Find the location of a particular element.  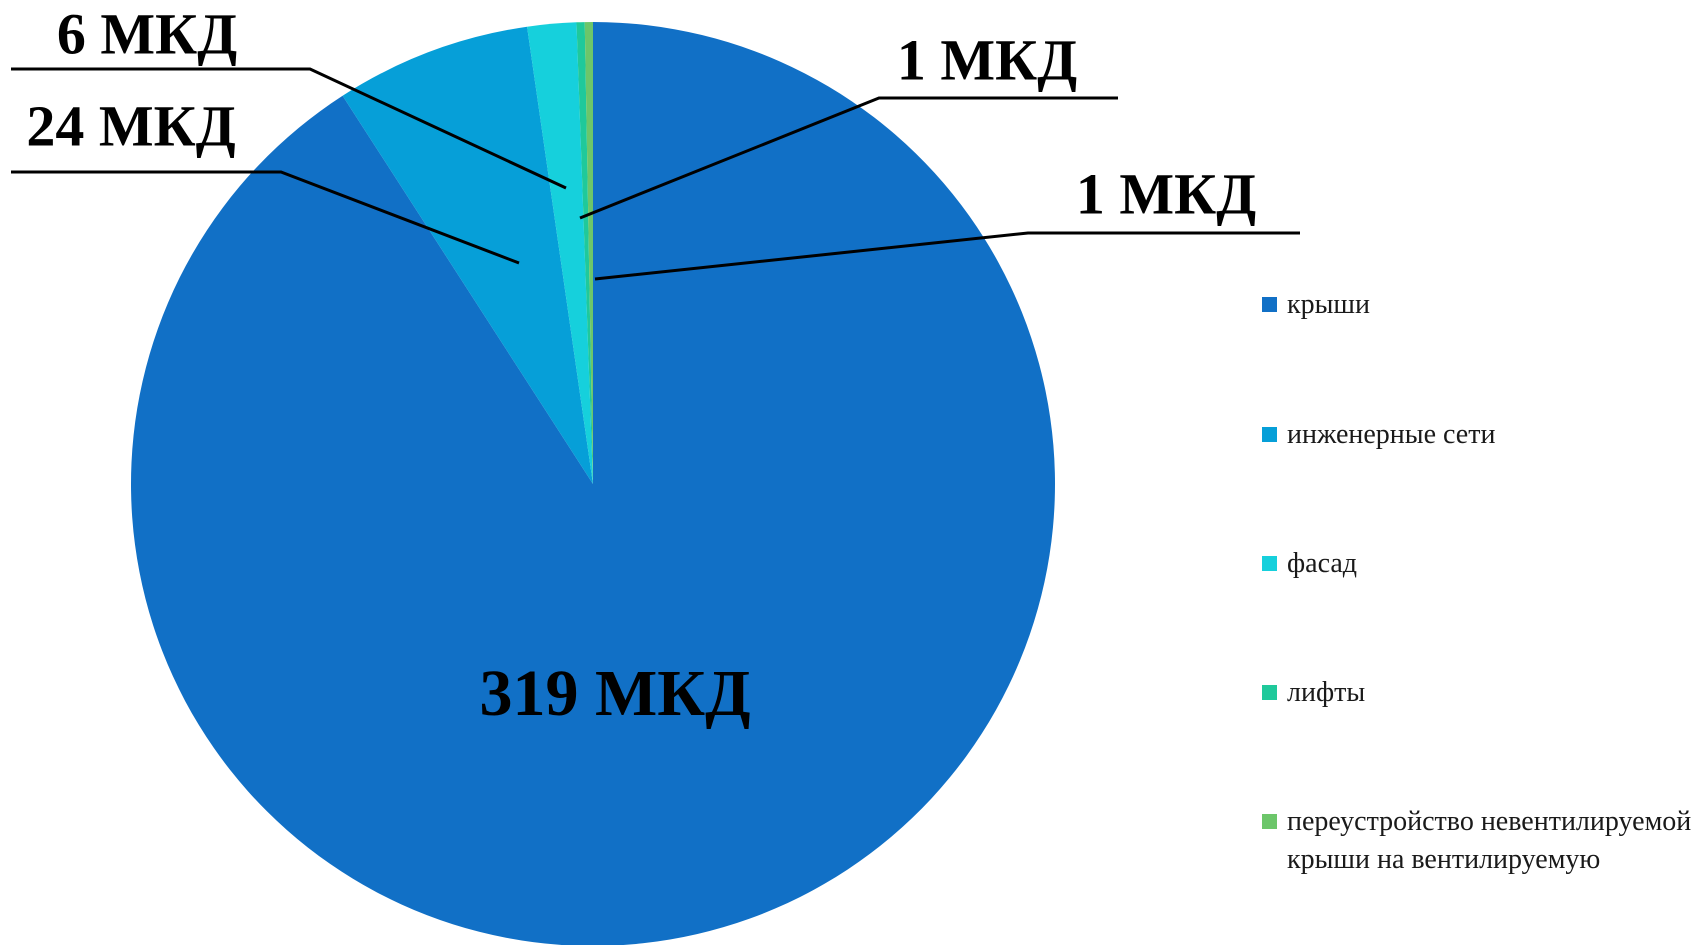

legend-label: лифты is located at coordinates (1326, 692).